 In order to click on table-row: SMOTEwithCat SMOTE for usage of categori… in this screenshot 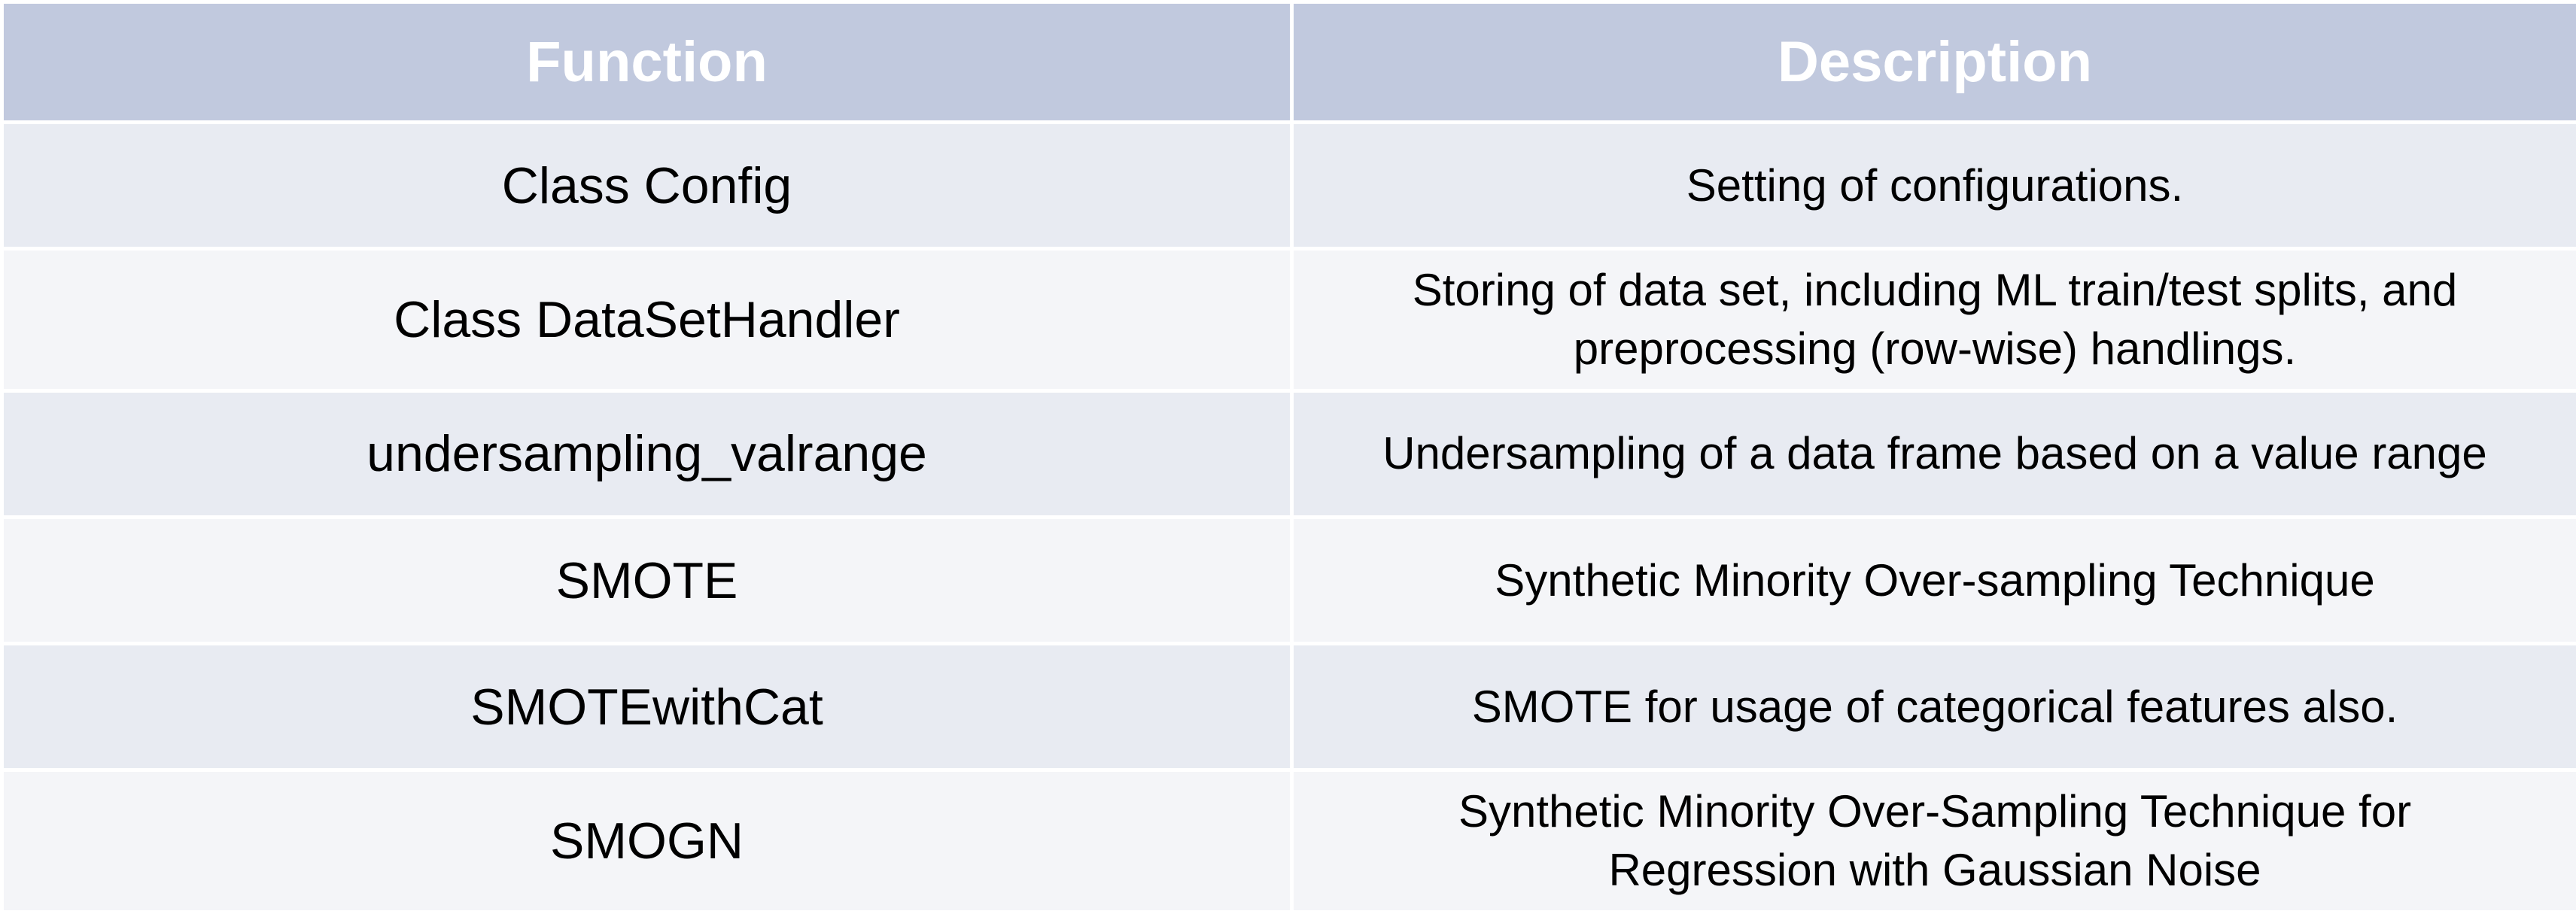, I will do `click(1288, 707)`.